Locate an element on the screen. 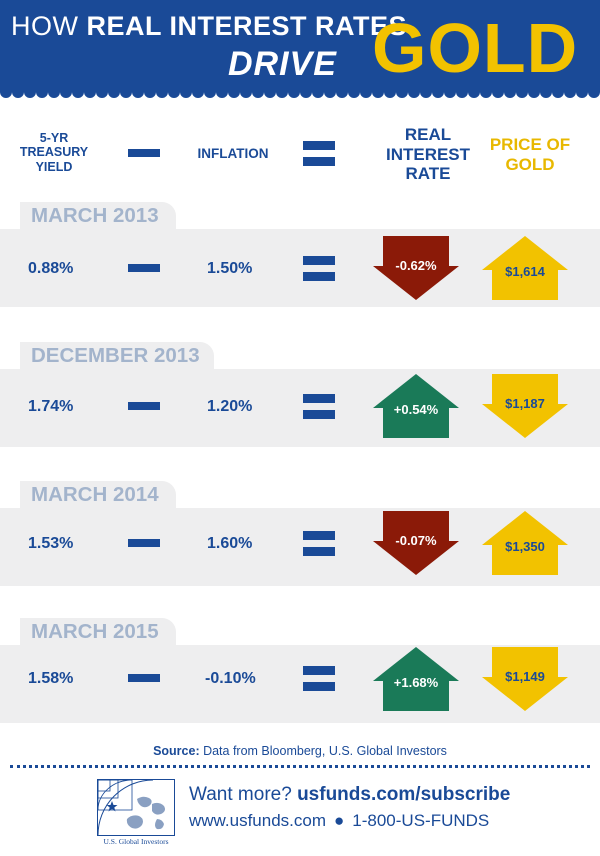 The width and height of the screenshot is (600, 856). contact-line: www.usfunds.com ● 1-800-US-FUNDS is located at coordinates (339, 821).